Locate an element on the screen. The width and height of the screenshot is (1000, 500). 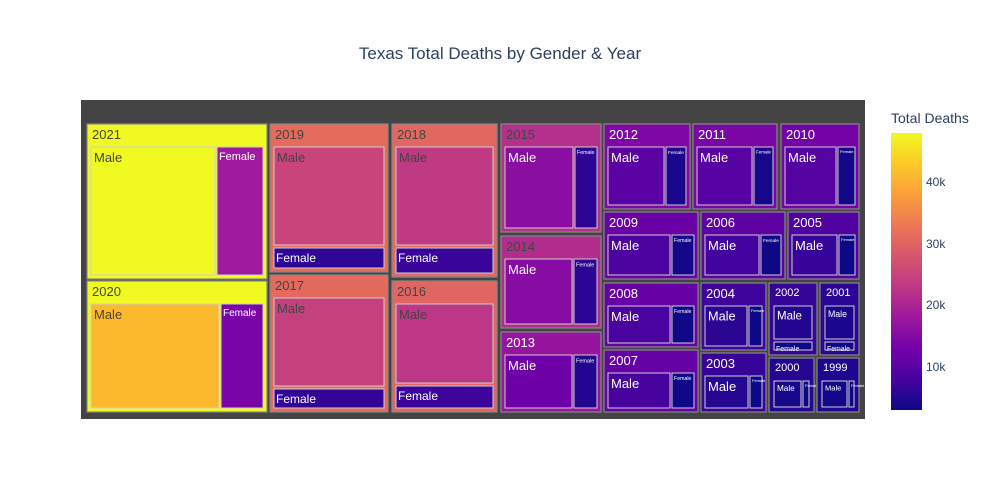
female-rect-2001 is located at coordinates (839, 346).